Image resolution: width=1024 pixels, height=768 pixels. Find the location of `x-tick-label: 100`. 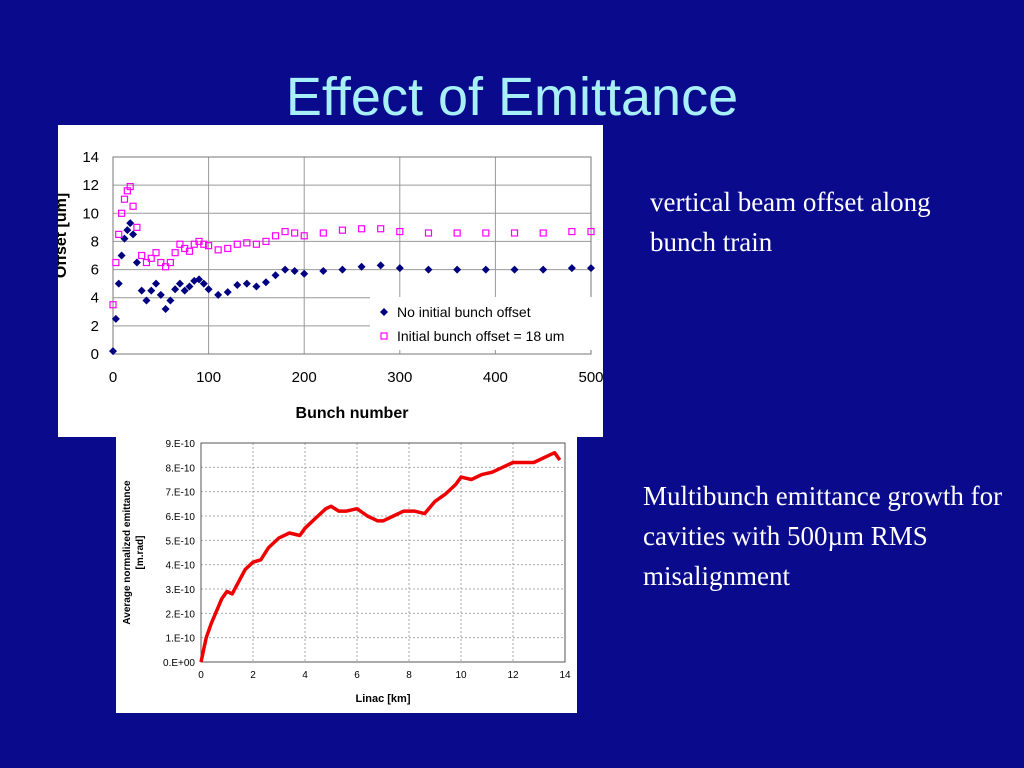

x-tick-label: 100 is located at coordinates (208, 377).